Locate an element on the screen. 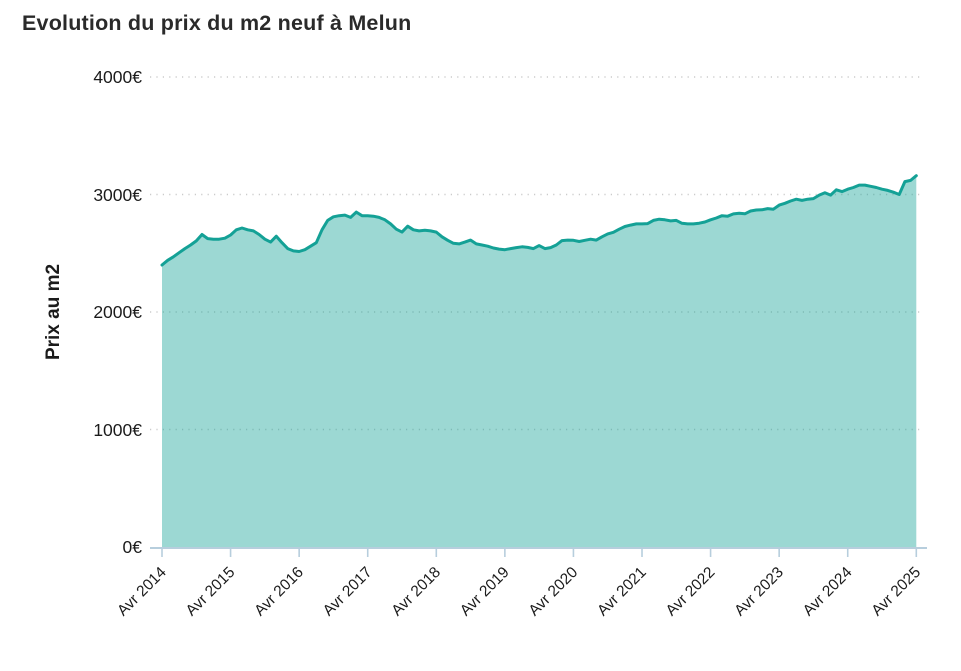 The image size is (961, 671). y-tick-label: 1000€ is located at coordinates (117, 429).